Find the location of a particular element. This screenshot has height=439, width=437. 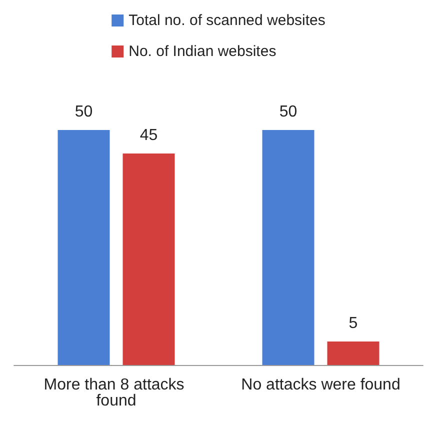

x-tick-label: More than 8 attacks found is located at coordinates (116, 393).